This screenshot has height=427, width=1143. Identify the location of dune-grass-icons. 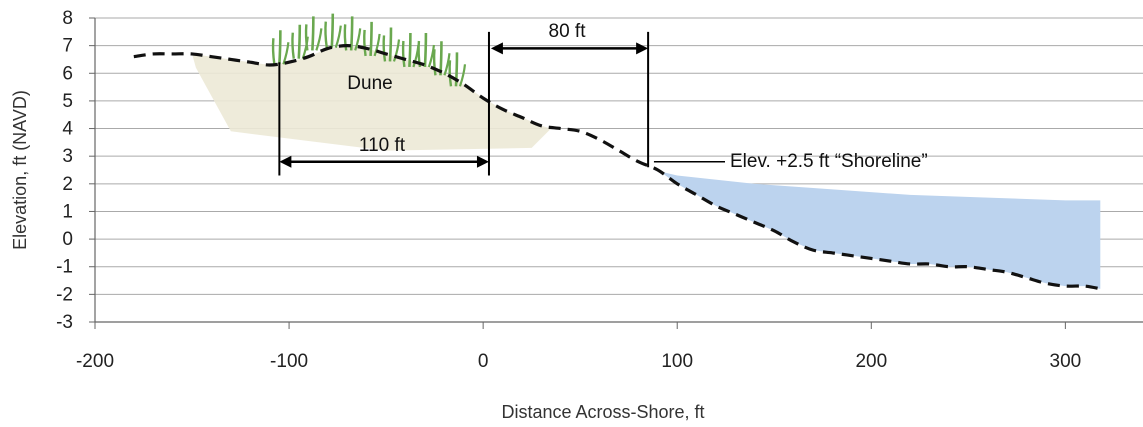
(369, 50).